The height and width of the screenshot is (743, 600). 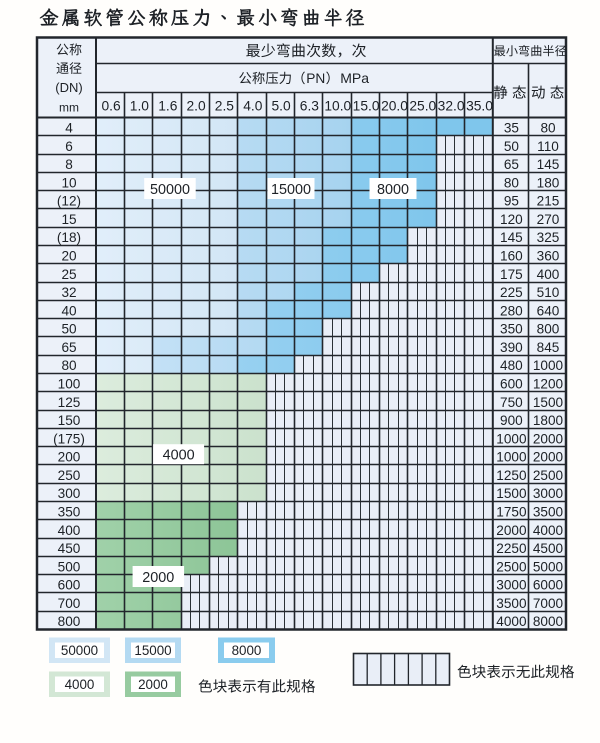 What do you see at coordinates (511, 402) in the screenshot?
I see `svg-text: 750` at bounding box center [511, 402].